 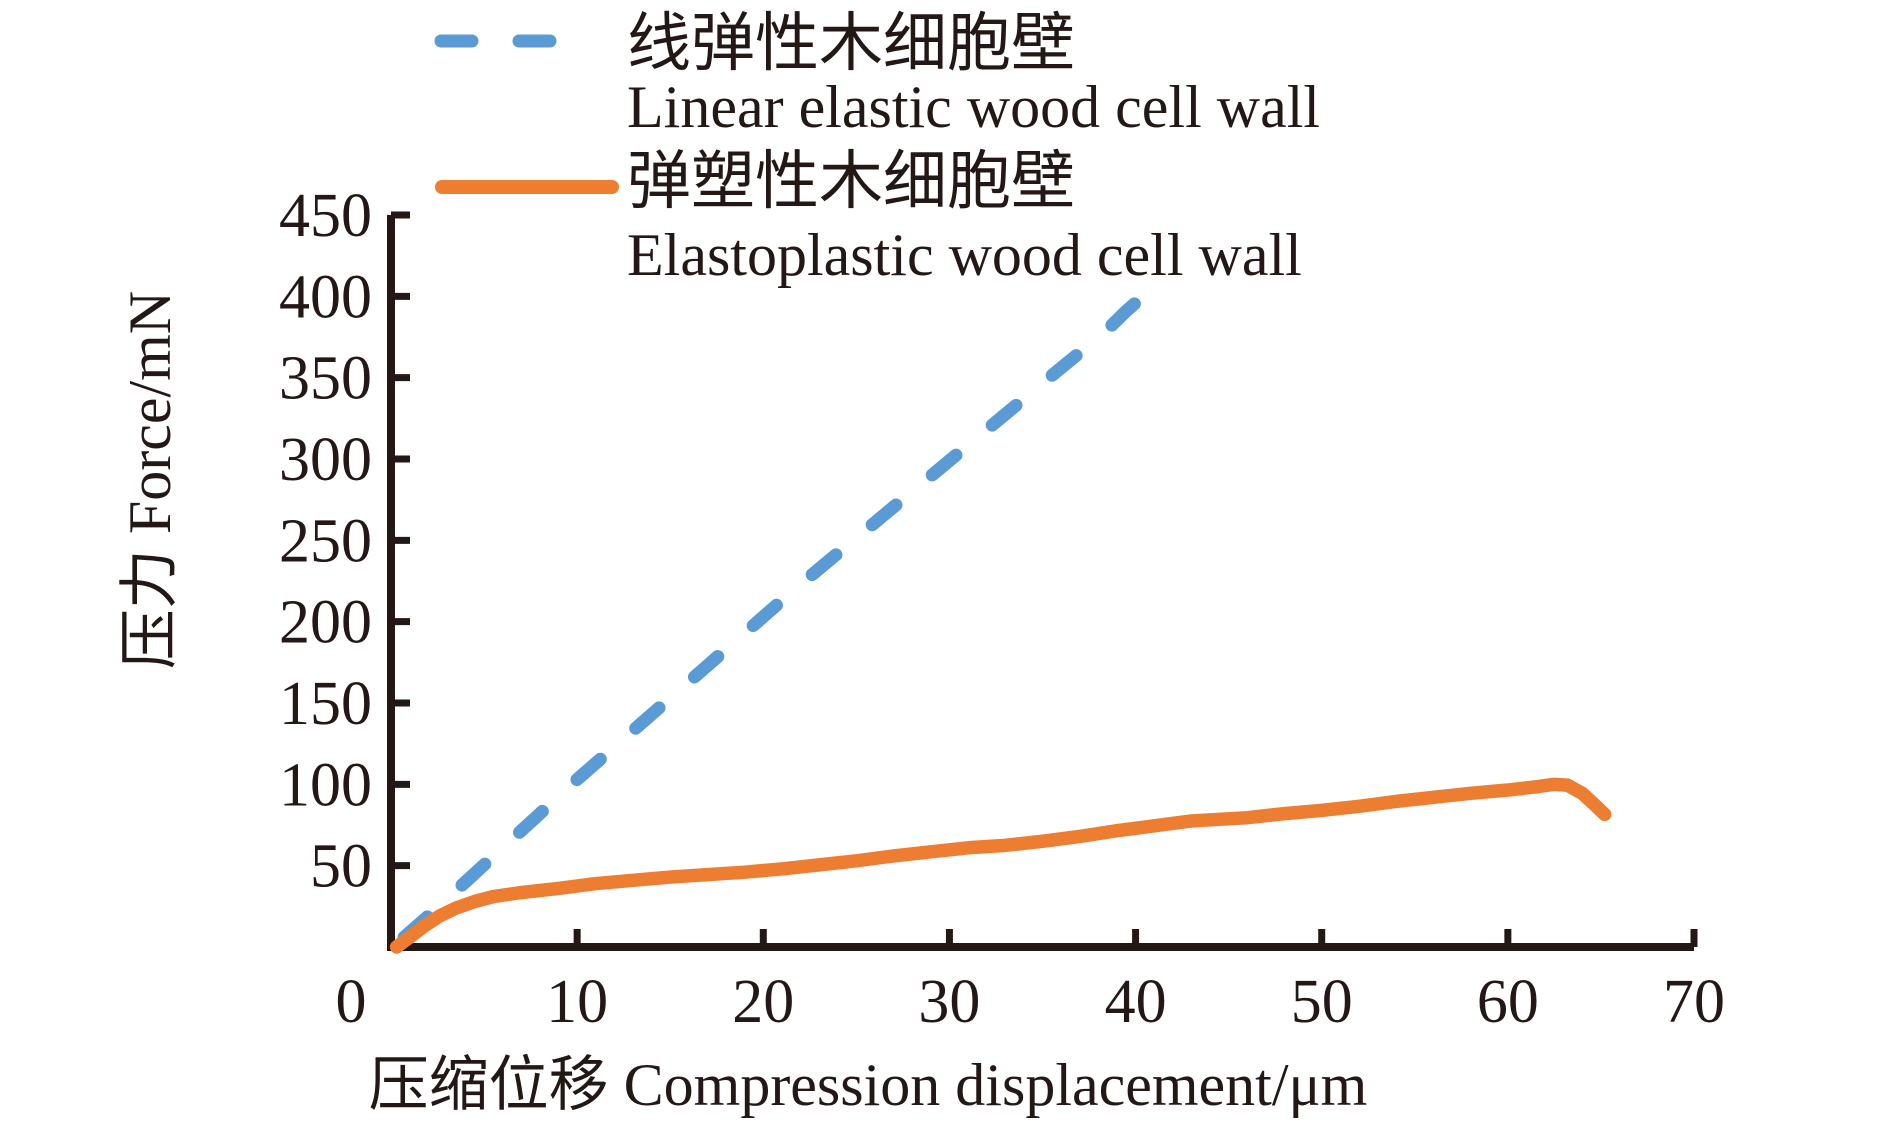 I want to click on y-tick-label: 100, so click(x=325, y=785).